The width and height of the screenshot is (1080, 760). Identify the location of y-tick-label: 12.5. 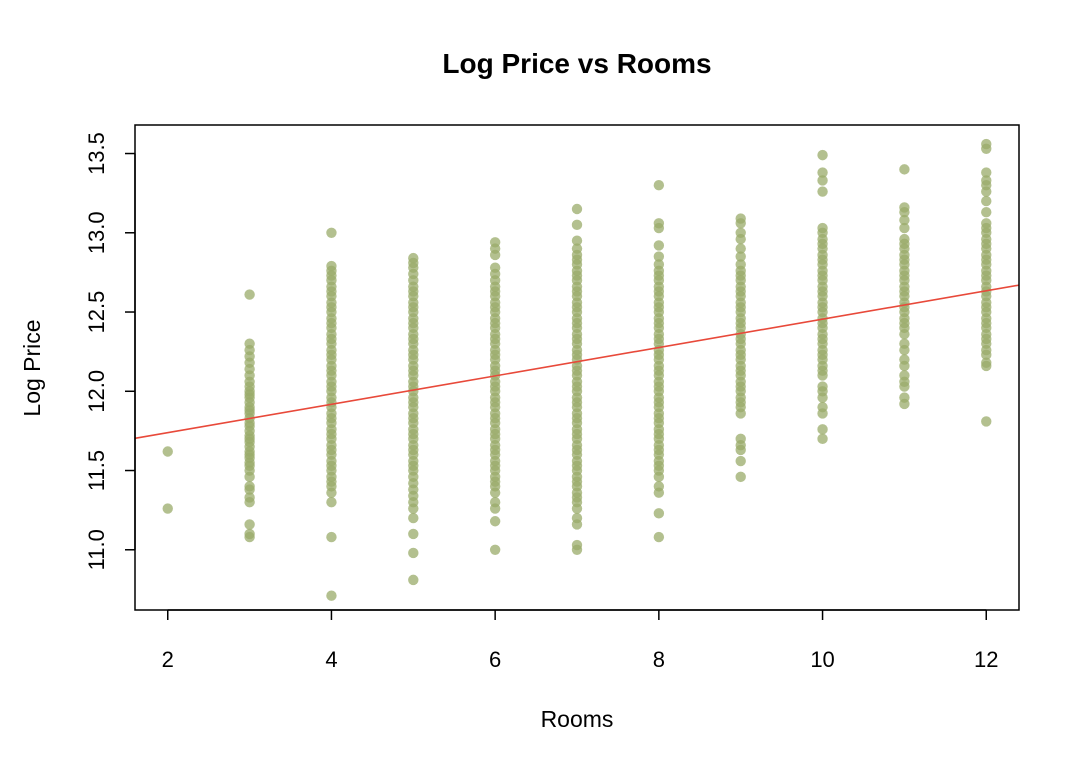
(96, 312).